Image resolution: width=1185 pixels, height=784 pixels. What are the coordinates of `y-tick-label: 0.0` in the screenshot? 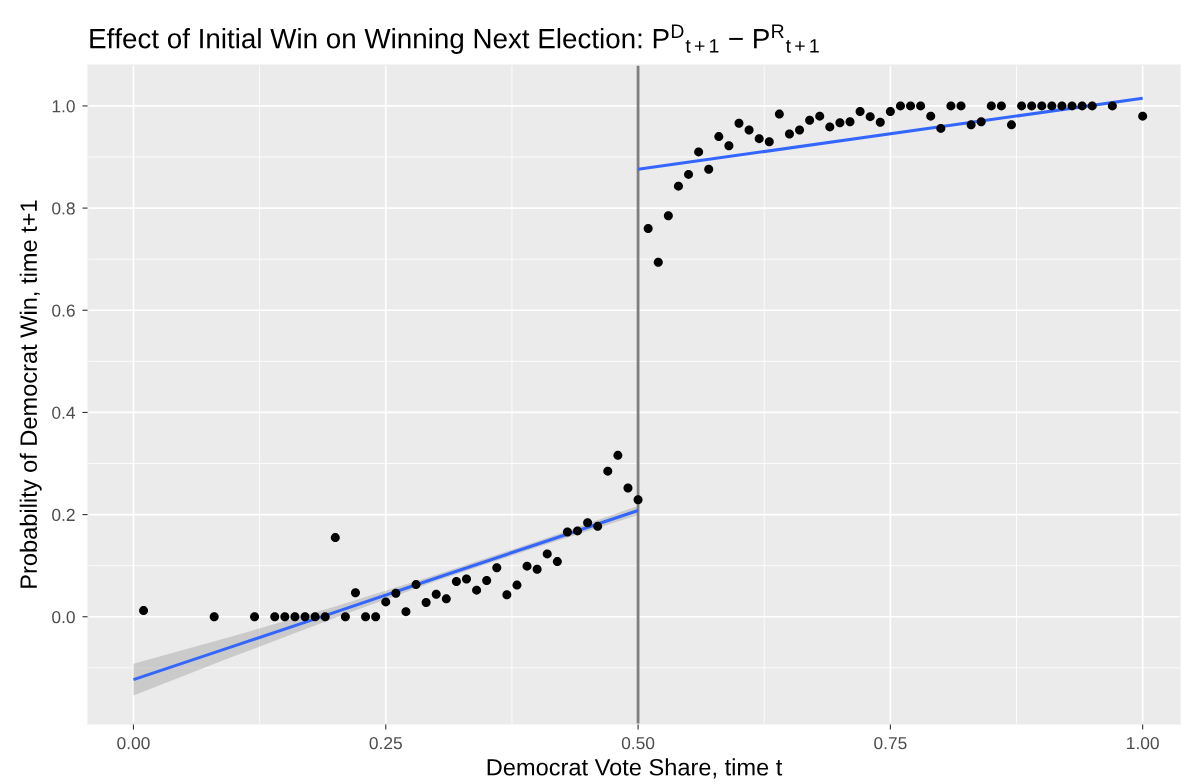 It's located at (63, 617).